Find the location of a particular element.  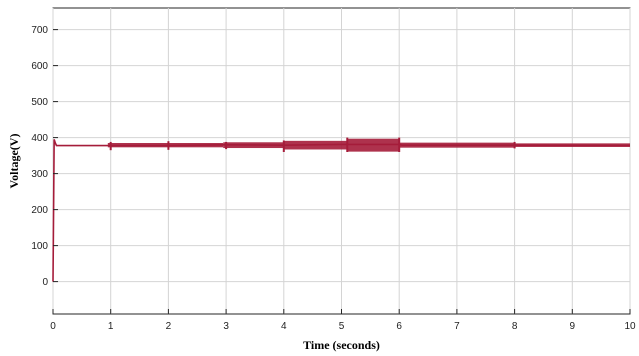

y-axis-title: Voltage(V) is located at coordinates (14, 161).